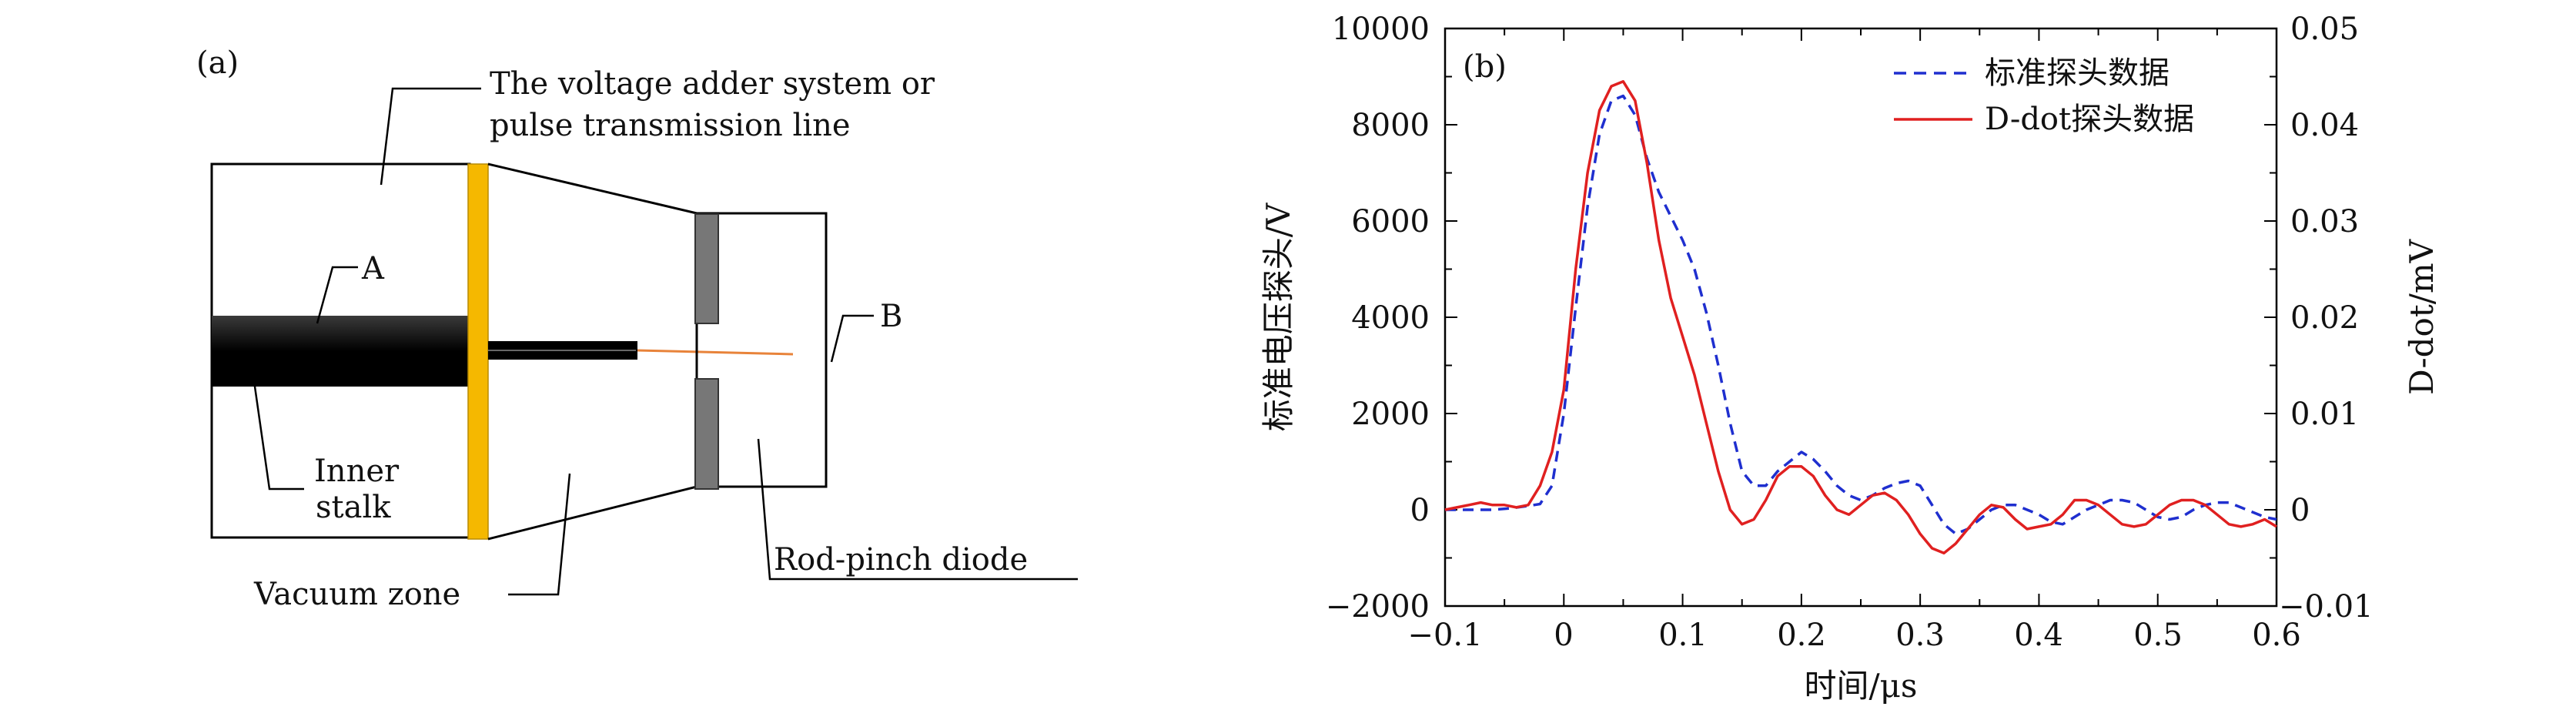 The height and width of the screenshot is (720, 2576). I want to click on callout-line-system, so click(431, 136).